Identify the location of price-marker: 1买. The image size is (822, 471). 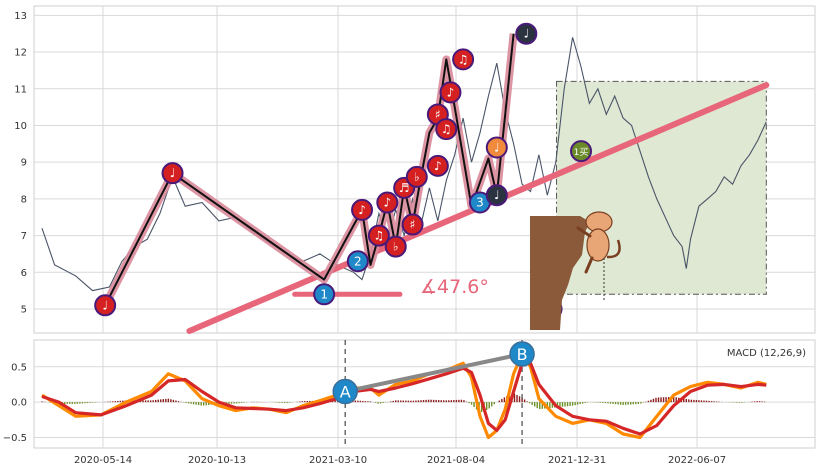
(581, 151).